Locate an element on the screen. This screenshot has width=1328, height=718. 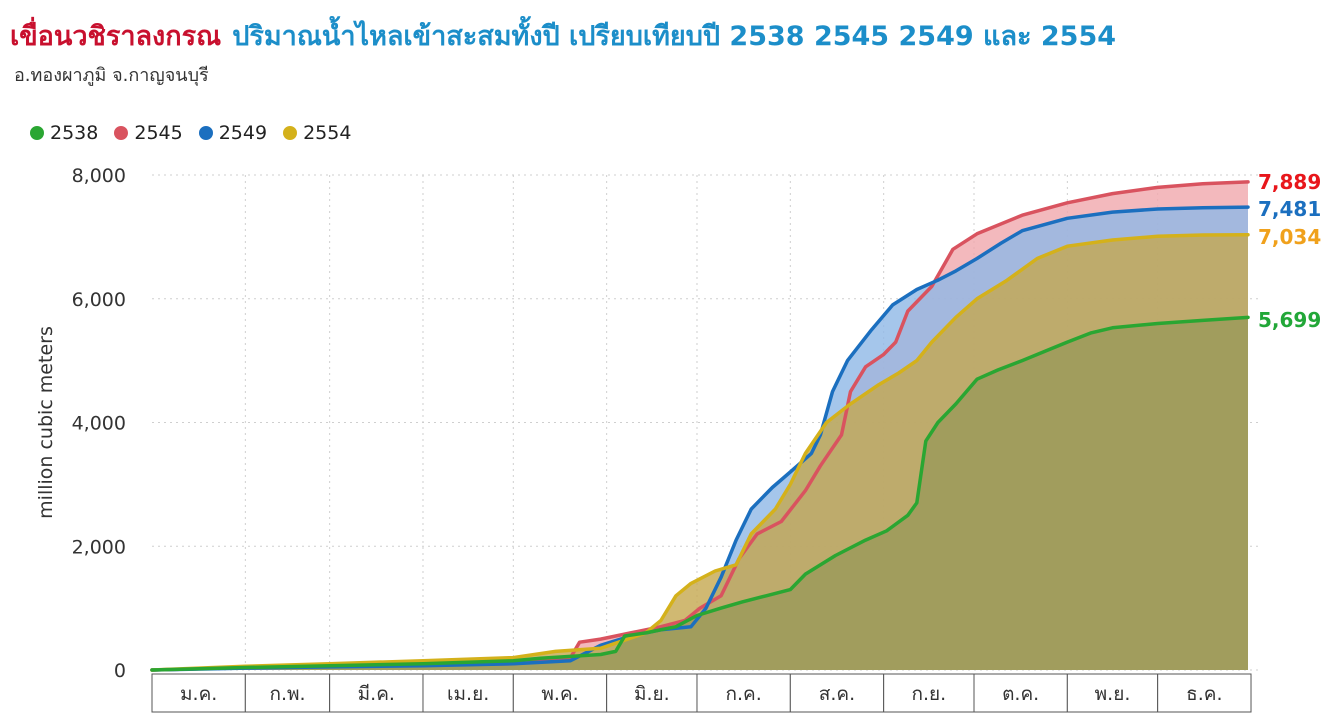
legend-item-2545: 2545 is located at coordinates (148, 133).